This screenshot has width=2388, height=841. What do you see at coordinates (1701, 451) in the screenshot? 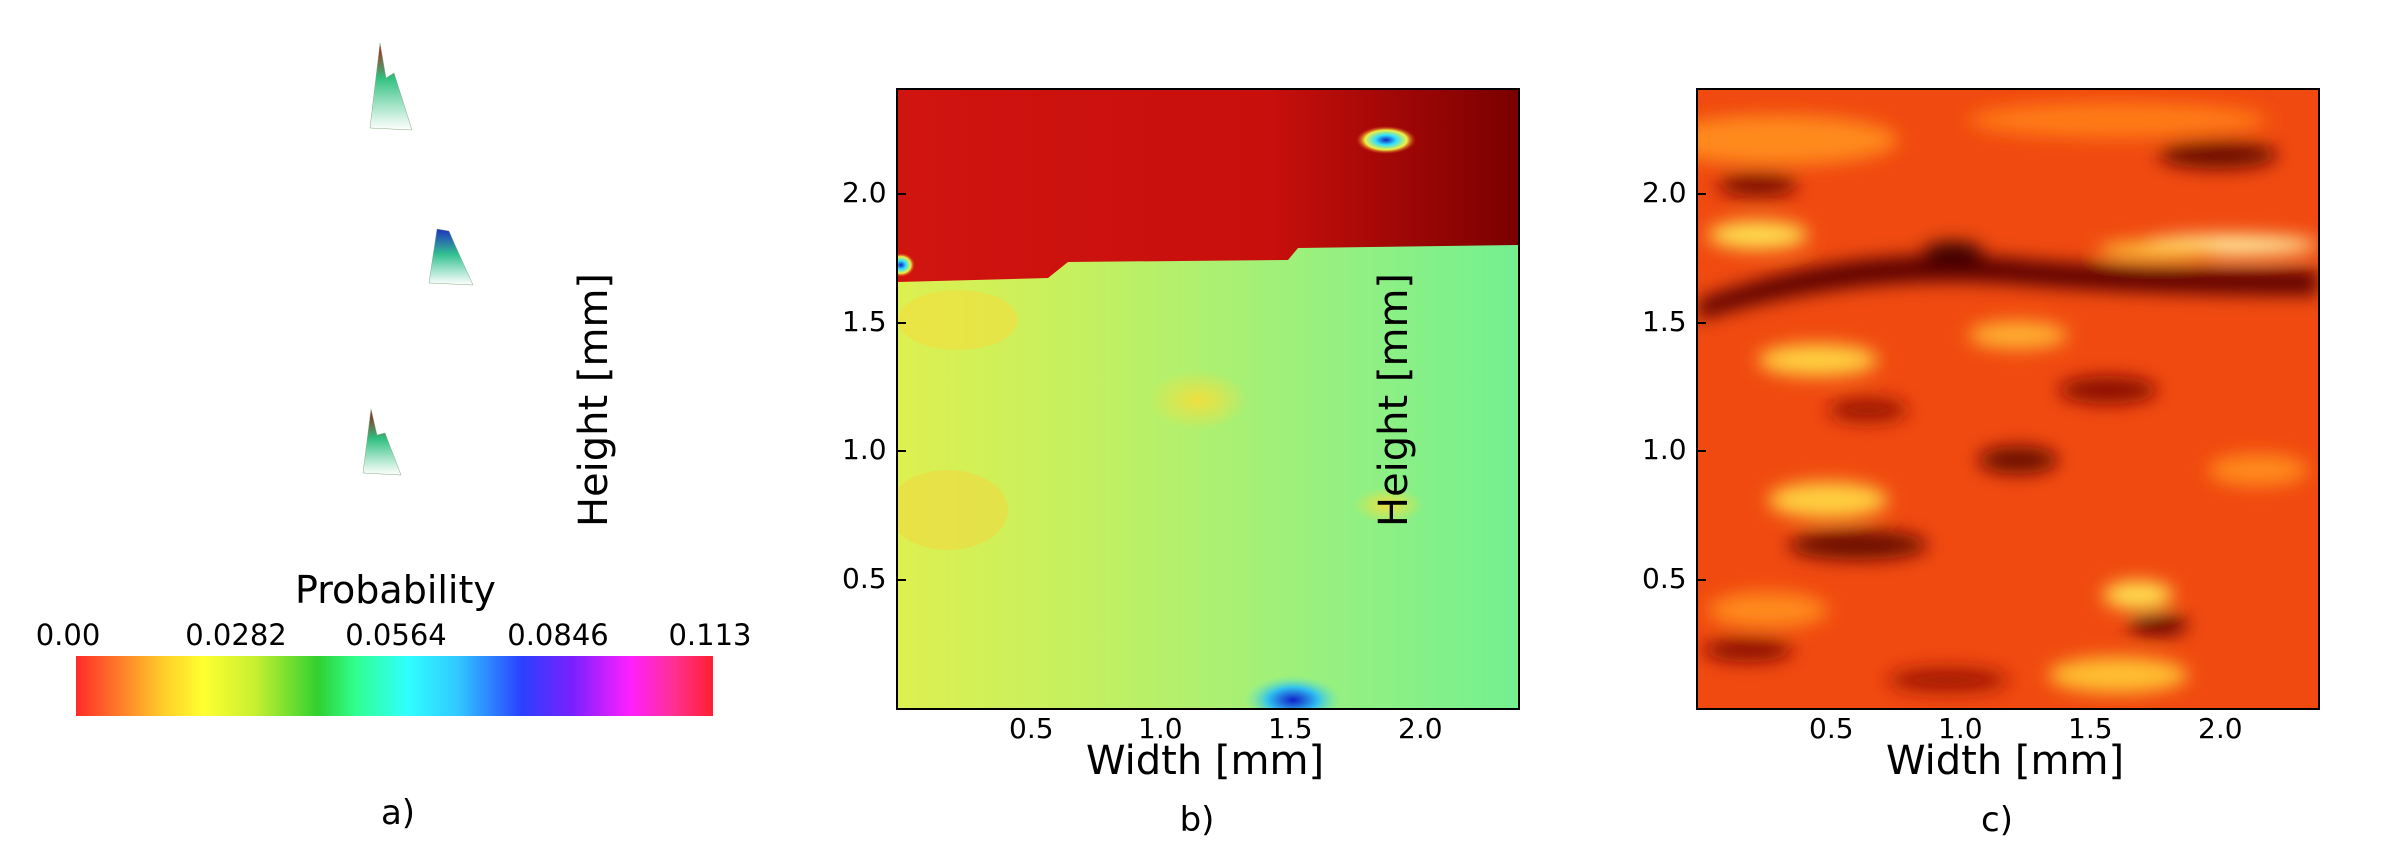
I see `c-ytick-mark-1.0` at bounding box center [1701, 451].